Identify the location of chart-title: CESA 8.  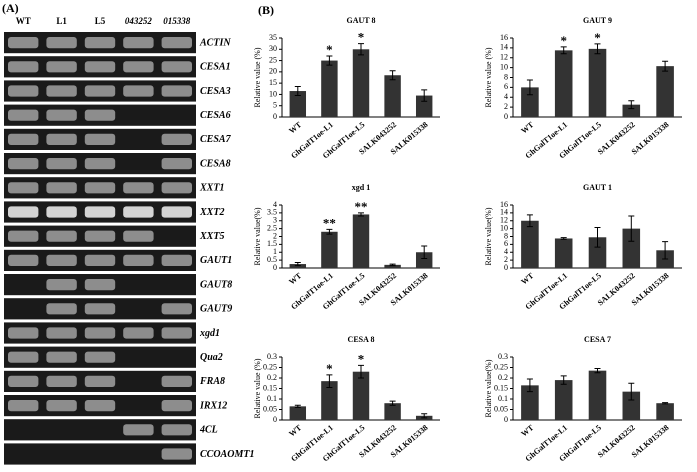
(361, 339).